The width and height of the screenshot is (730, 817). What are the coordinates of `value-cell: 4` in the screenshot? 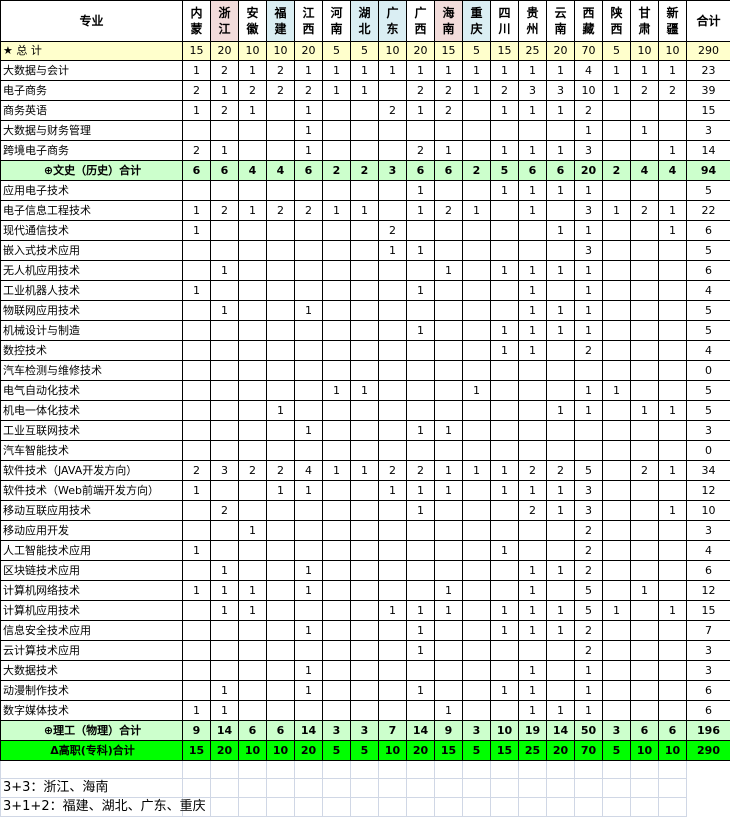 It's located at (645, 171).